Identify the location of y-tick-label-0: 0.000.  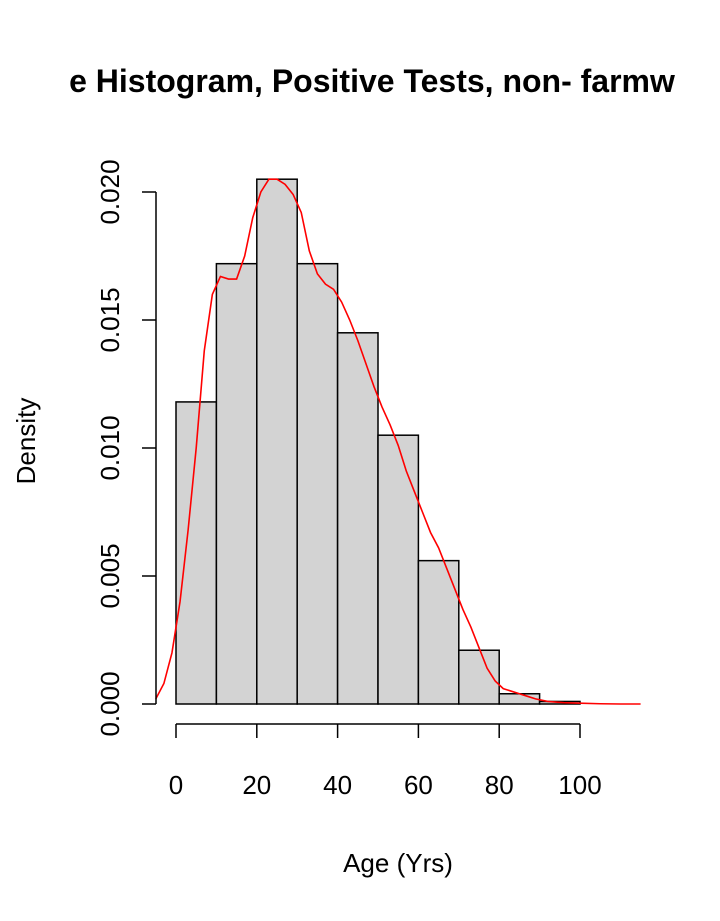
(110, 703).